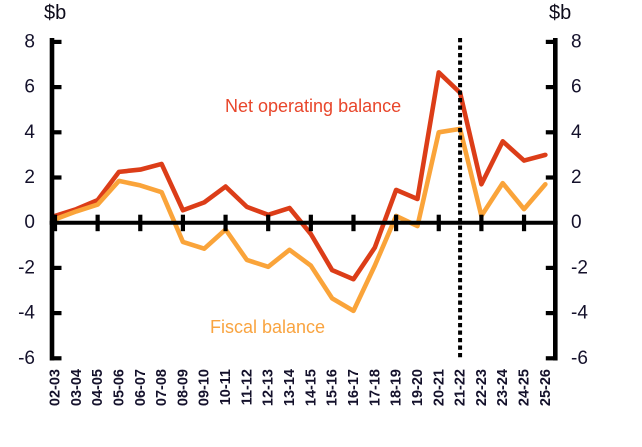 The height and width of the screenshot is (447, 642). I want to click on x-axis-tick-label: 04-05, so click(98, 387).